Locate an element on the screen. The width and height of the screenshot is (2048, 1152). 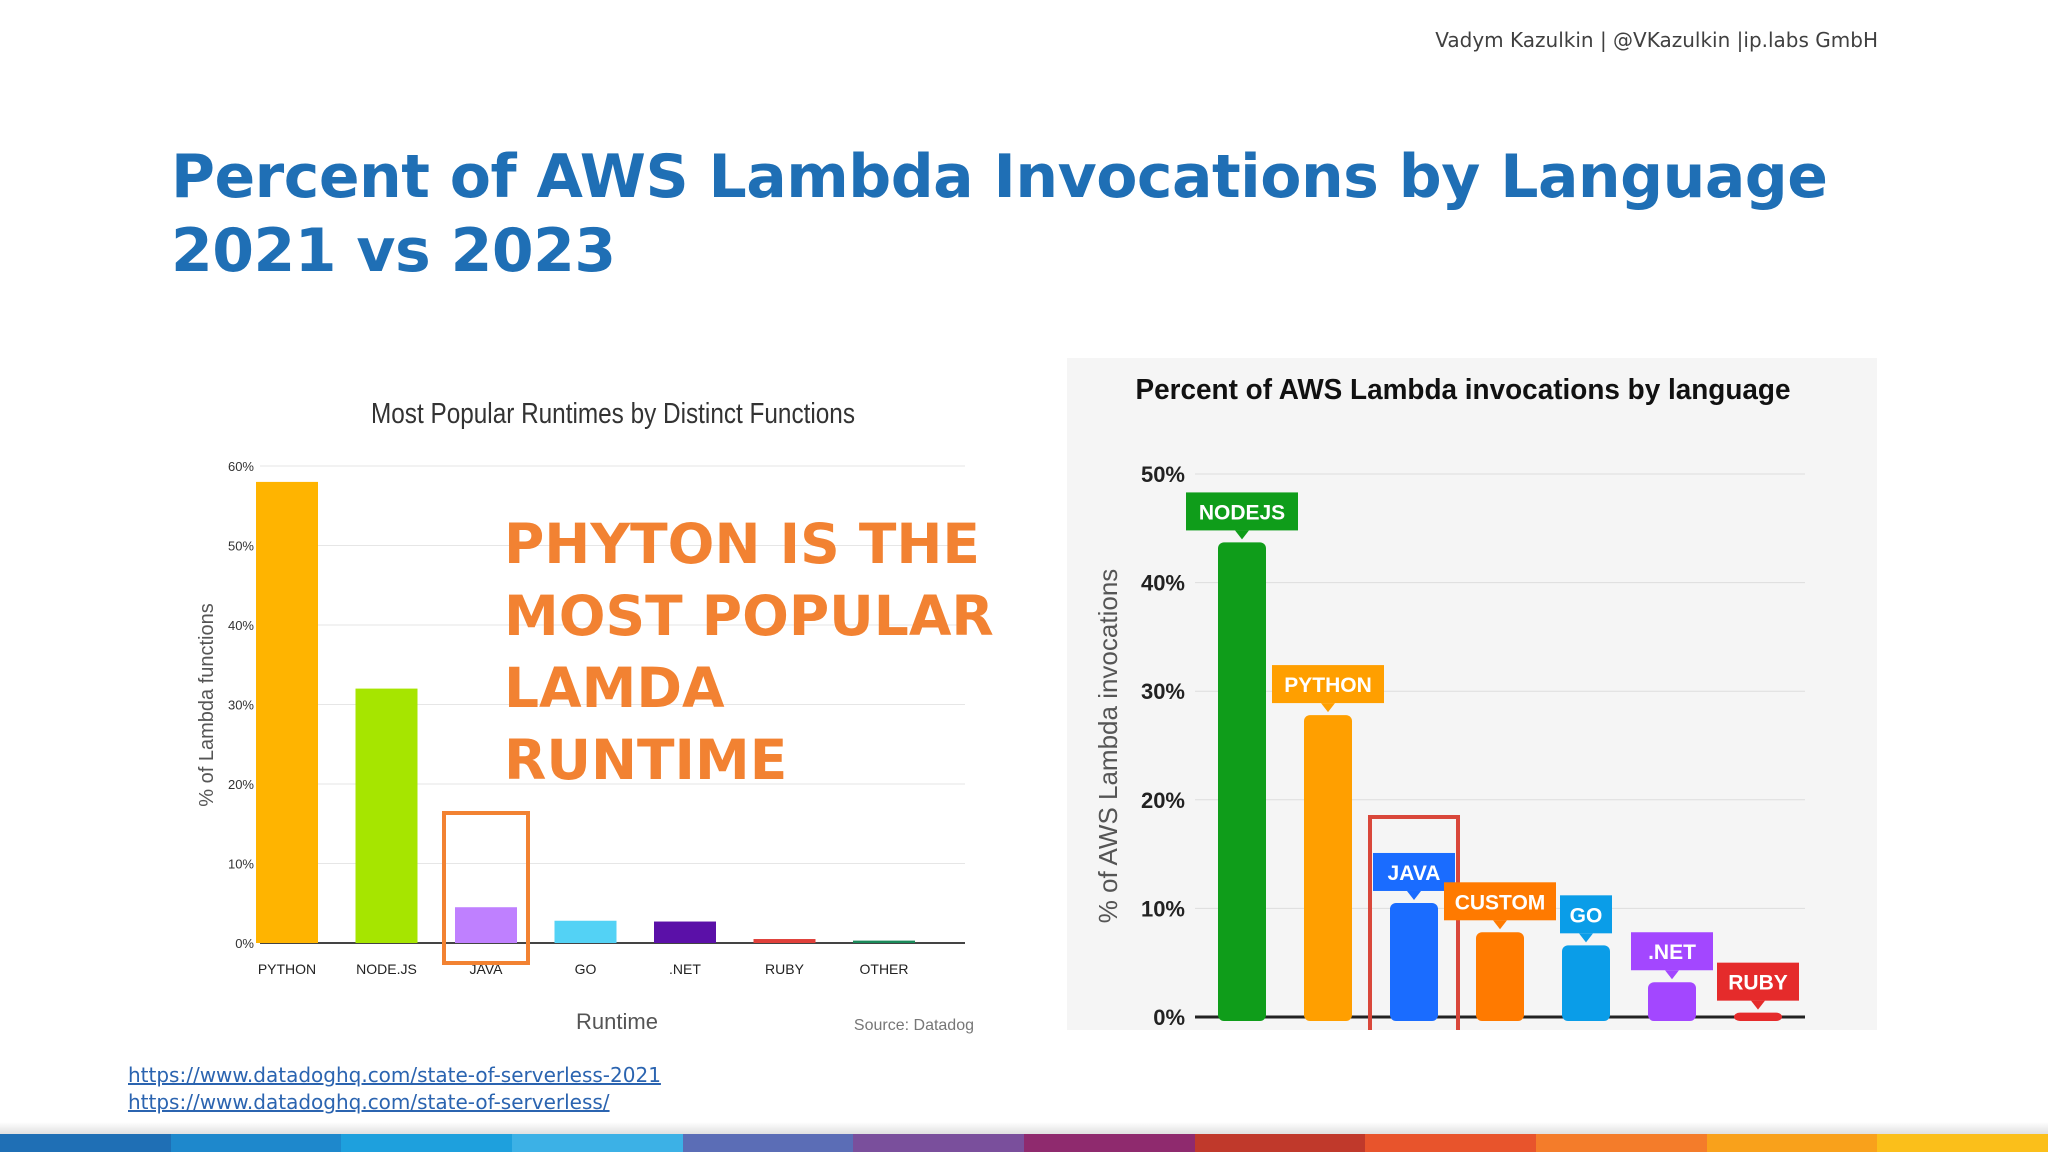
bar-label: NODEJS is located at coordinates (1242, 512).